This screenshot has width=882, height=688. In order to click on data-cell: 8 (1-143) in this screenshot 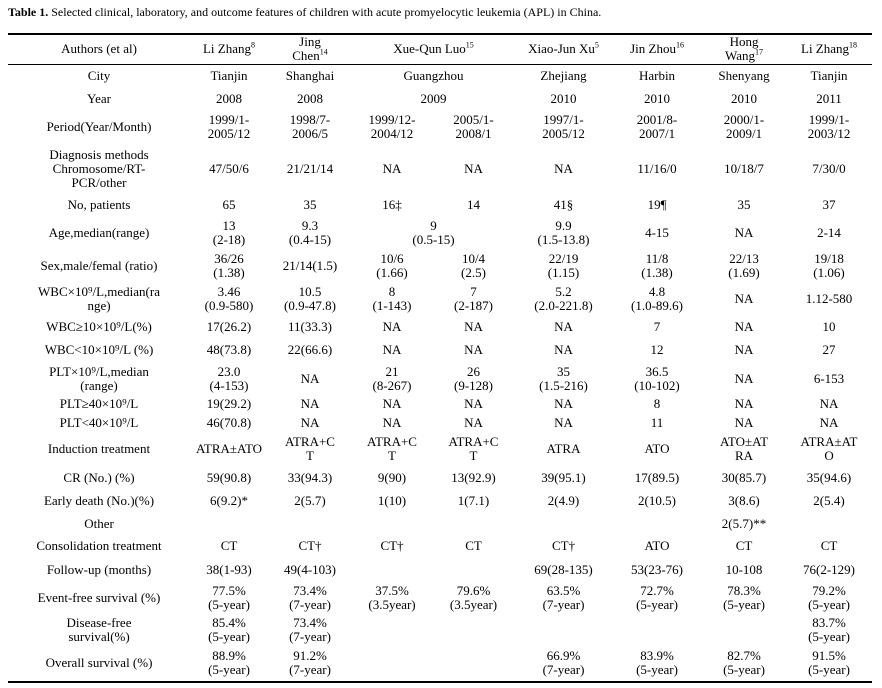, I will do `click(392, 298)`.